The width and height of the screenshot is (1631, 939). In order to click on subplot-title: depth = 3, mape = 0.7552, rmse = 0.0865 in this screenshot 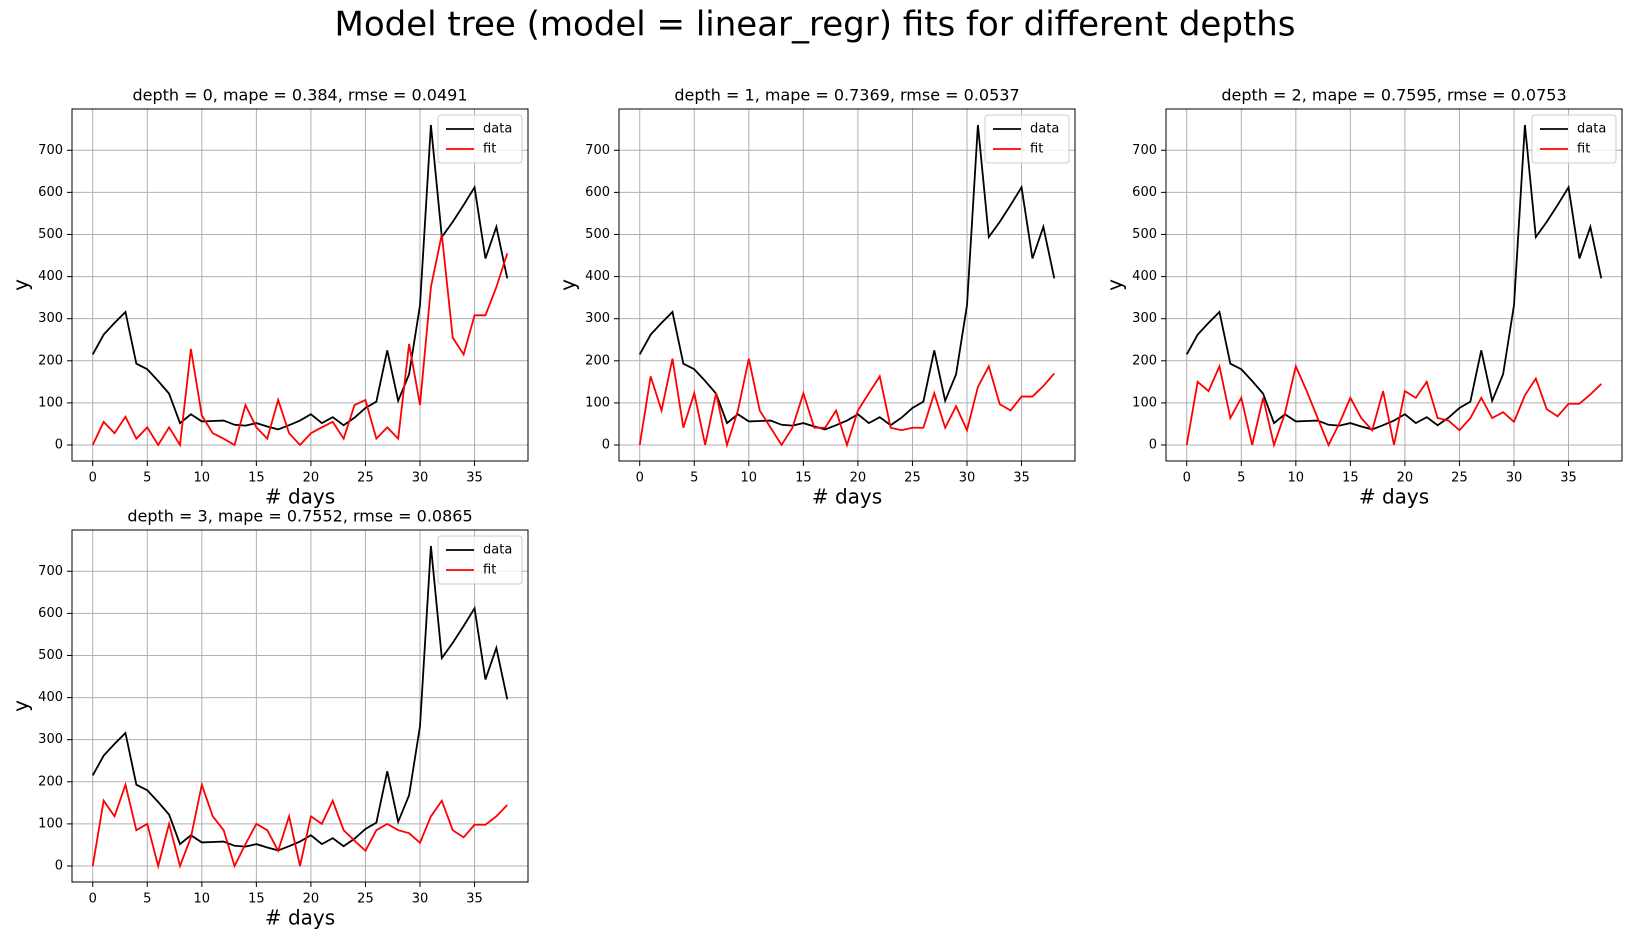, I will do `click(299, 516)`.